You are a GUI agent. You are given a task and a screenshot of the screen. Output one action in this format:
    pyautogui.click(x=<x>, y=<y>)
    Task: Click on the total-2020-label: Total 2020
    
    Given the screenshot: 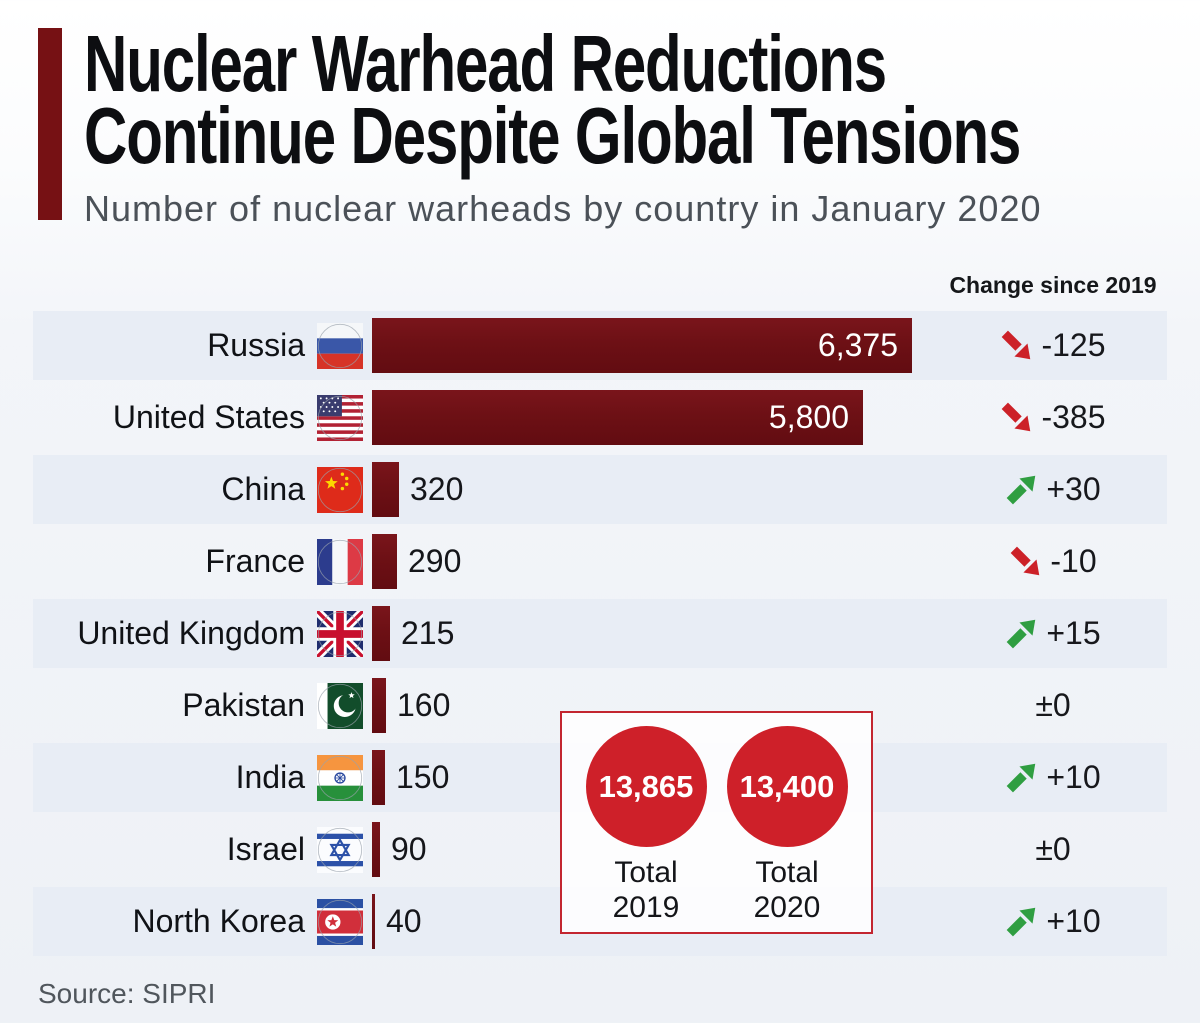 What is the action you would take?
    pyautogui.click(x=787, y=890)
    